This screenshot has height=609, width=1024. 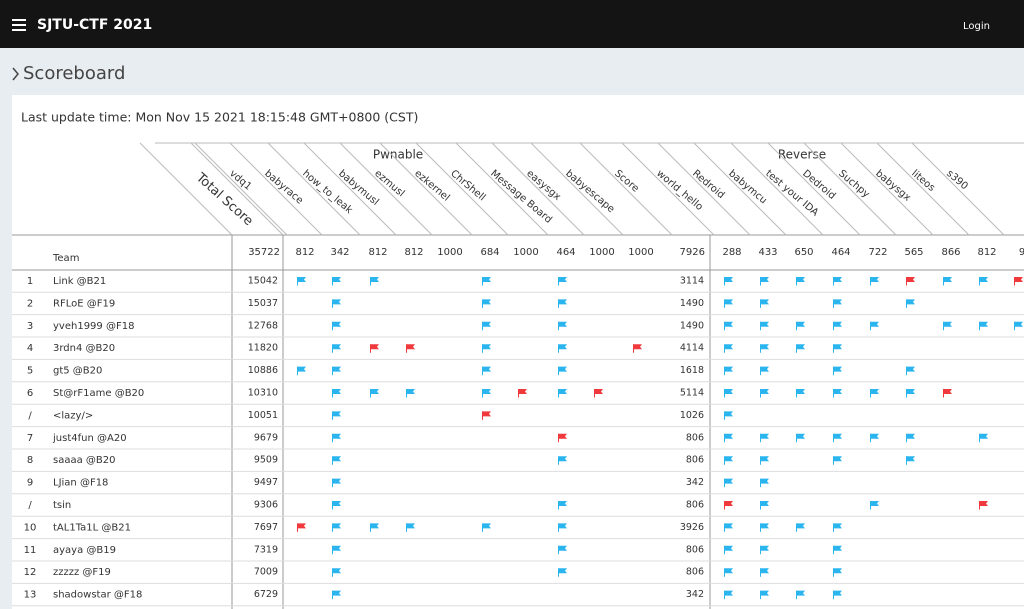 I want to click on menu-icon, so click(x=19, y=25).